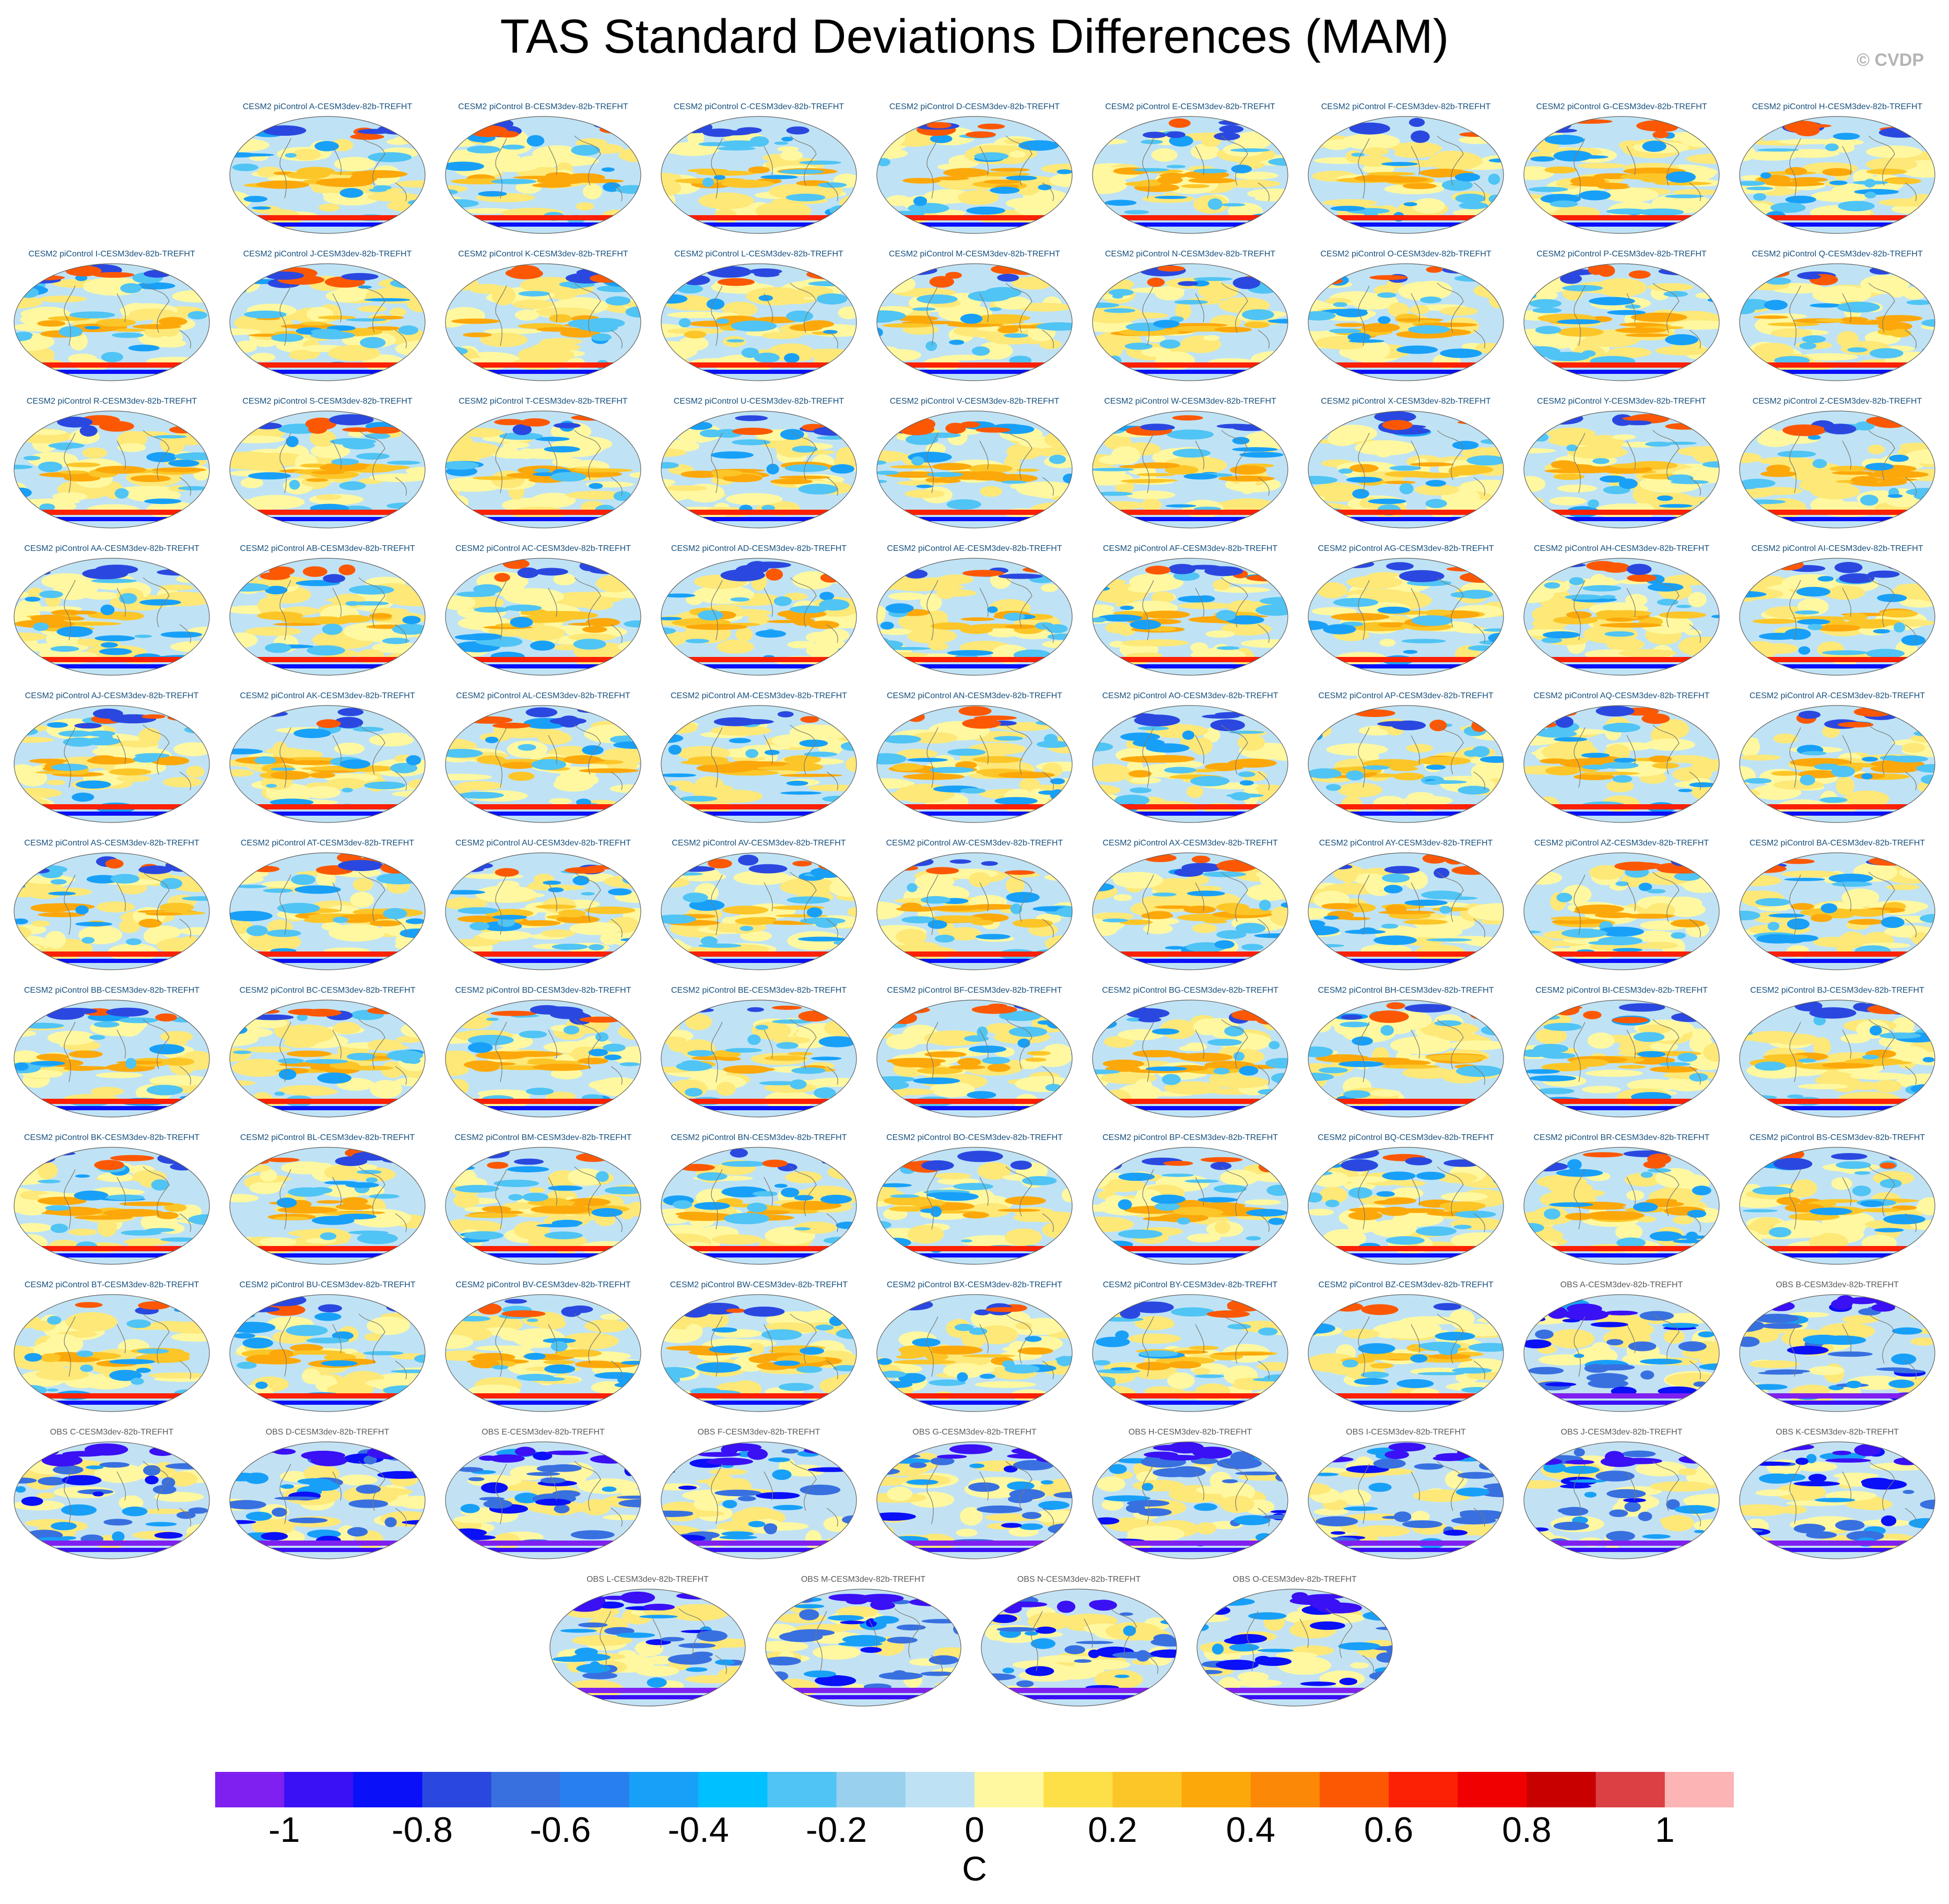  Describe the element at coordinates (1621, 1285) in the screenshot. I see `panel-title: OBS A-CESM3dev-82b-TREFHT` at that location.